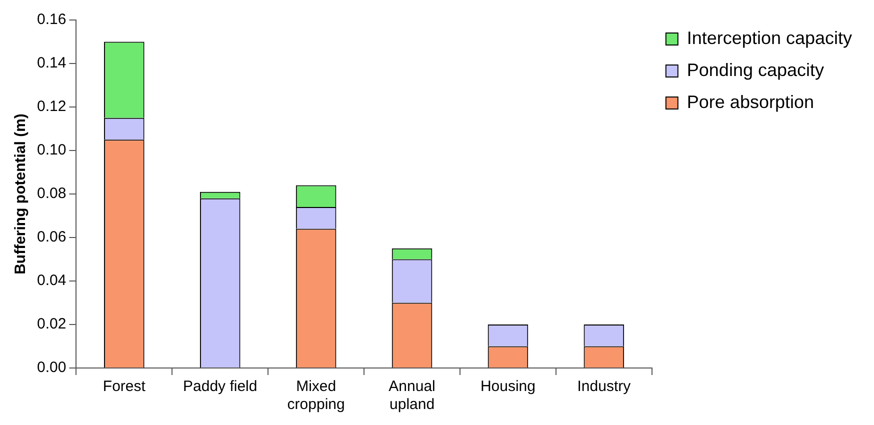  I want to click on x-tick-label: Annual upland, so click(412, 396).